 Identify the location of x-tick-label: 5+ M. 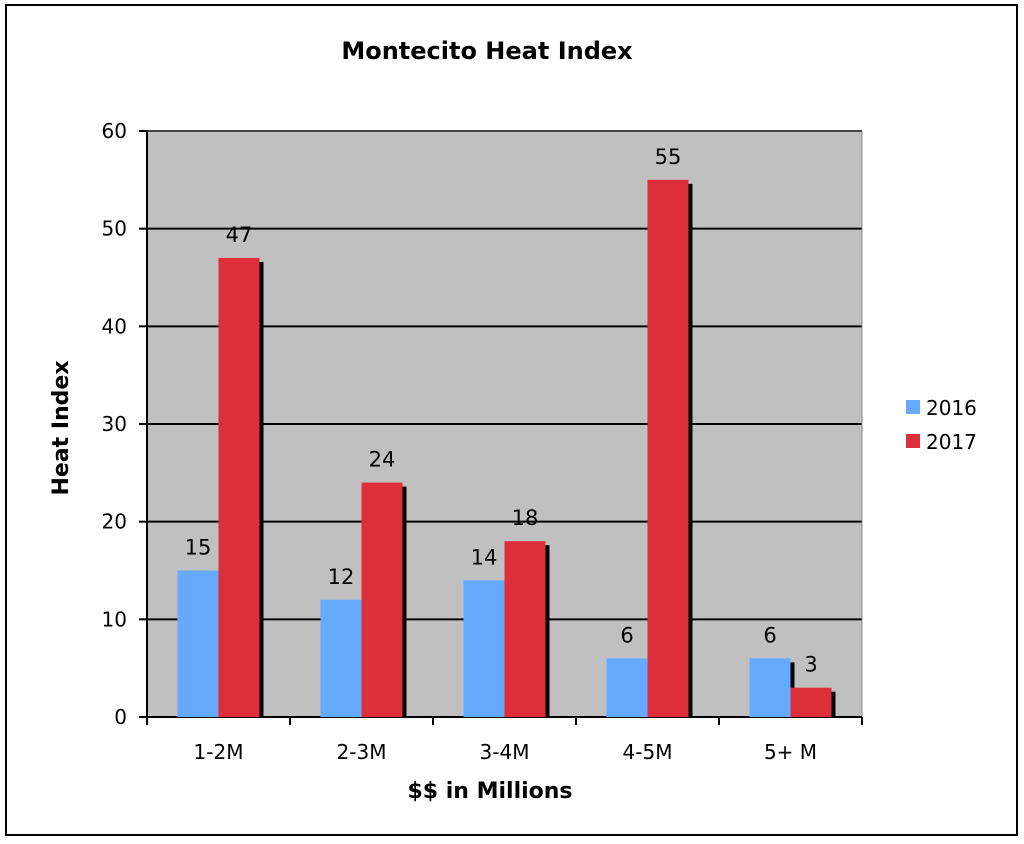
(790, 752).